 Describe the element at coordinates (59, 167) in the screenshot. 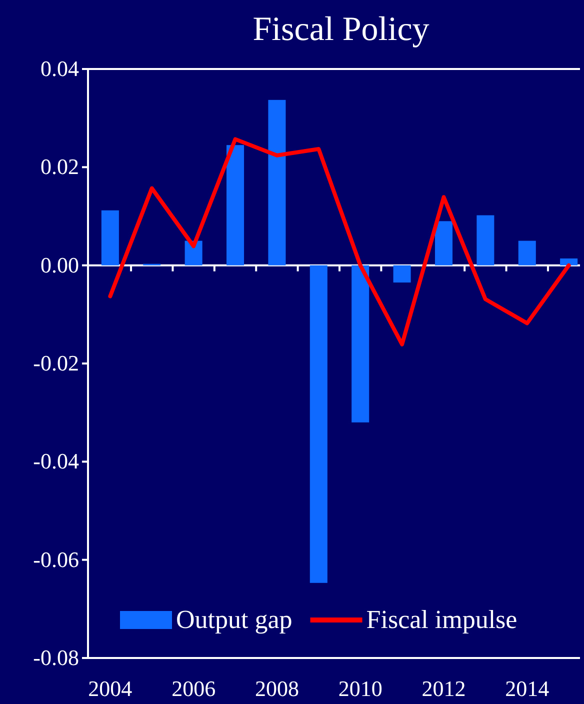

I see `y-tick-label: 0.02` at that location.